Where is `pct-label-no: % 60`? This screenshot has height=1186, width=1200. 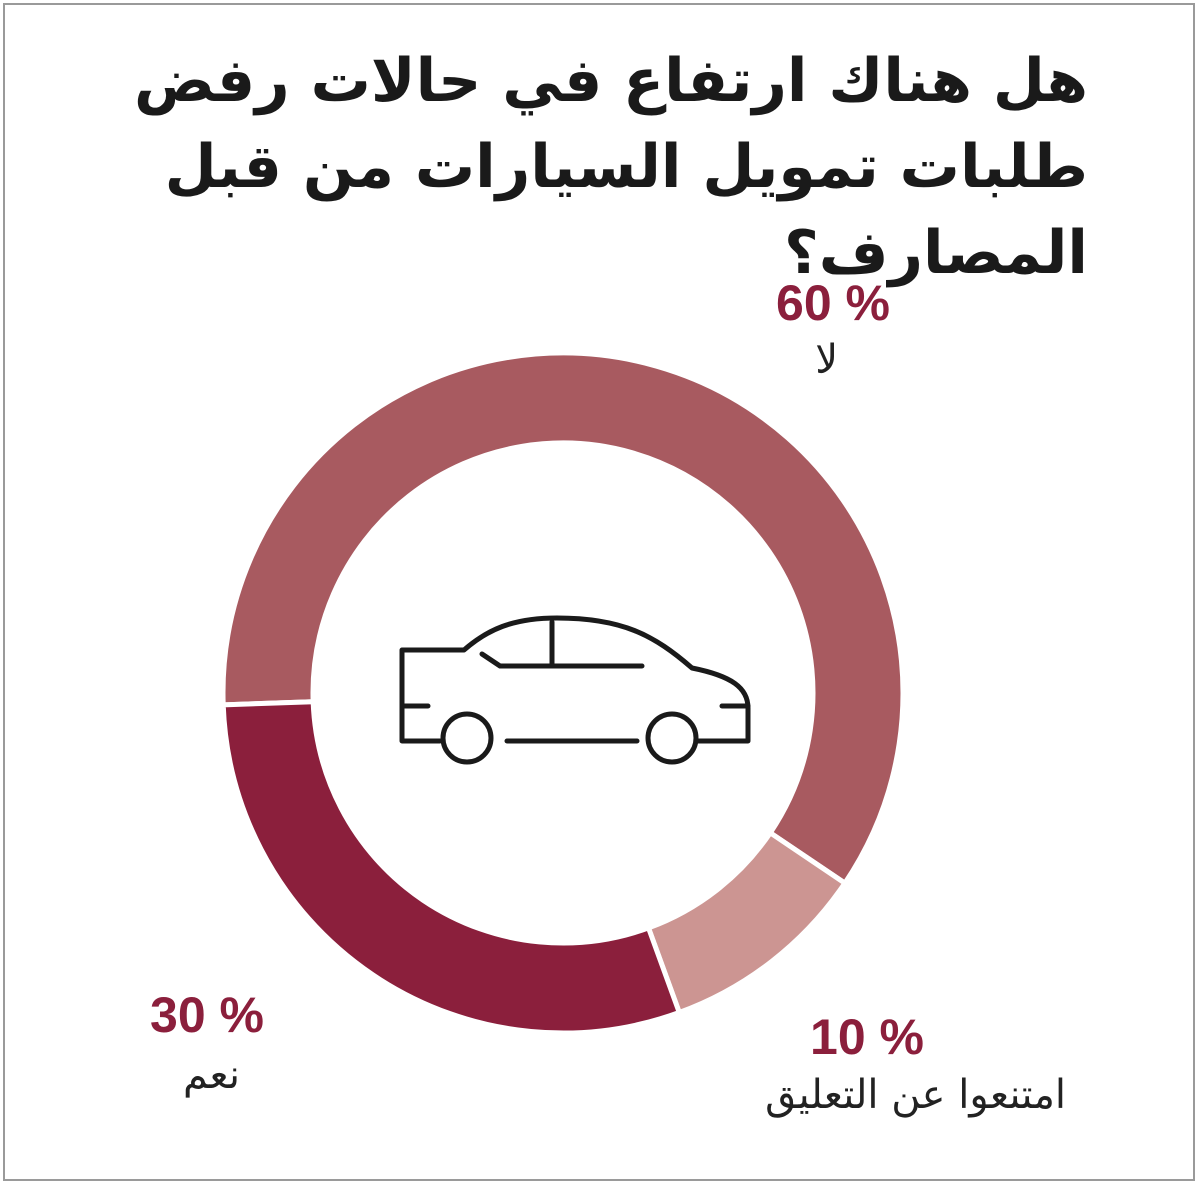
pct-label-no: % 60 is located at coordinates (833, 303).